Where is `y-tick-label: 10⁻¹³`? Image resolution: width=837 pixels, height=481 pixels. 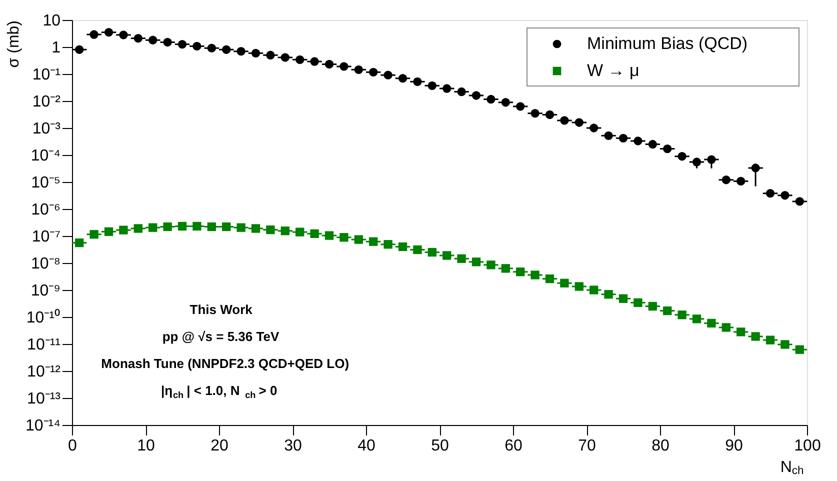
y-tick-label: 10⁻¹³ is located at coordinates (44, 399).